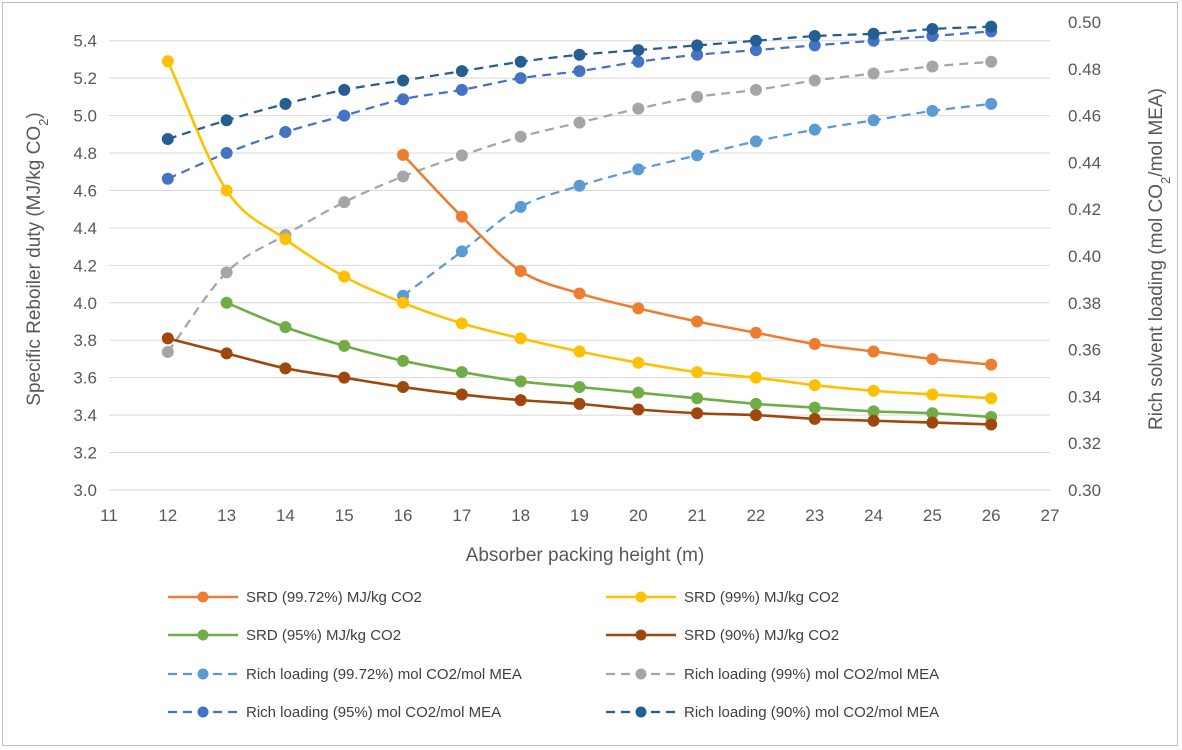 The width and height of the screenshot is (1182, 750). What do you see at coordinates (761, 635) in the screenshot?
I see `legend-label: SRD (90%) MJ/kg CO2` at bounding box center [761, 635].